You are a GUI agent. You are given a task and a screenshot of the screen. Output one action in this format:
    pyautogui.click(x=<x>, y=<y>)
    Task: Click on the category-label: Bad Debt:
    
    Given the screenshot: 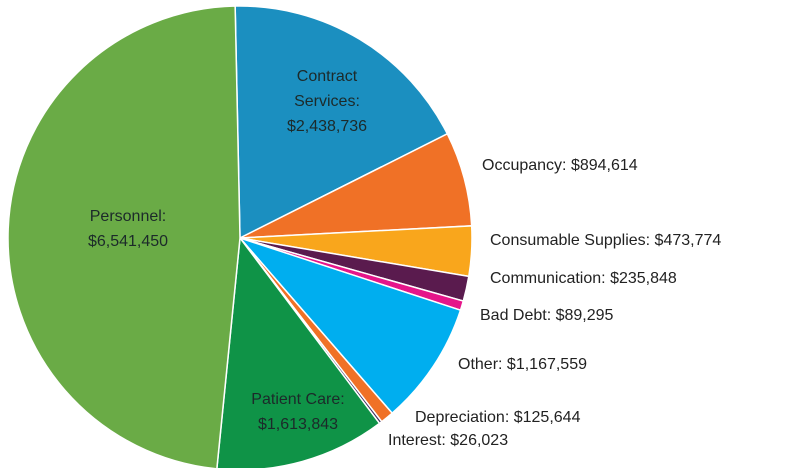 What is the action you would take?
    pyautogui.click(x=516, y=315)
    